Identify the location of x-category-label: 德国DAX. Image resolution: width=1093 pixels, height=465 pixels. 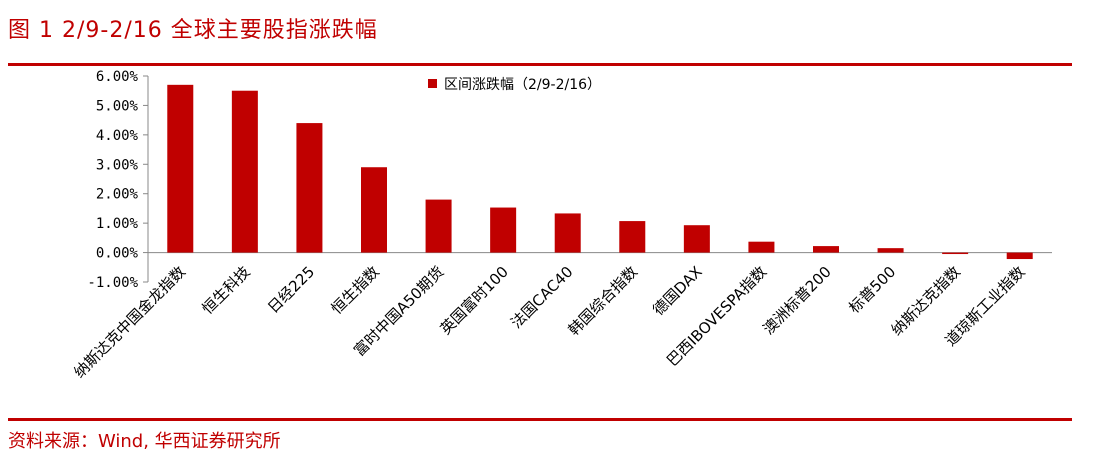
(677, 291).